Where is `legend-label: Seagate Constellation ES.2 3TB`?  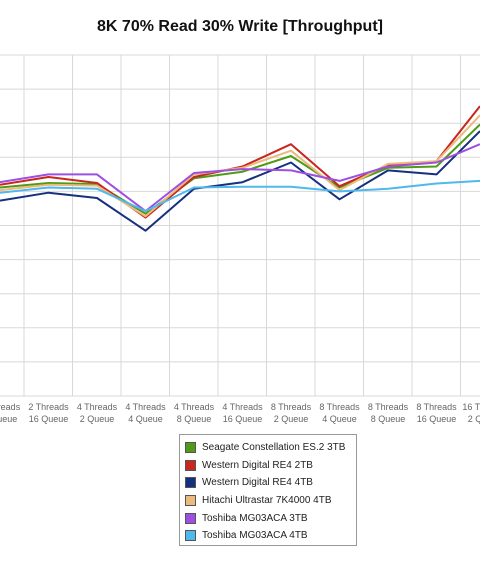
legend-label: Seagate Constellation ES.2 3TB is located at coordinates (274, 448).